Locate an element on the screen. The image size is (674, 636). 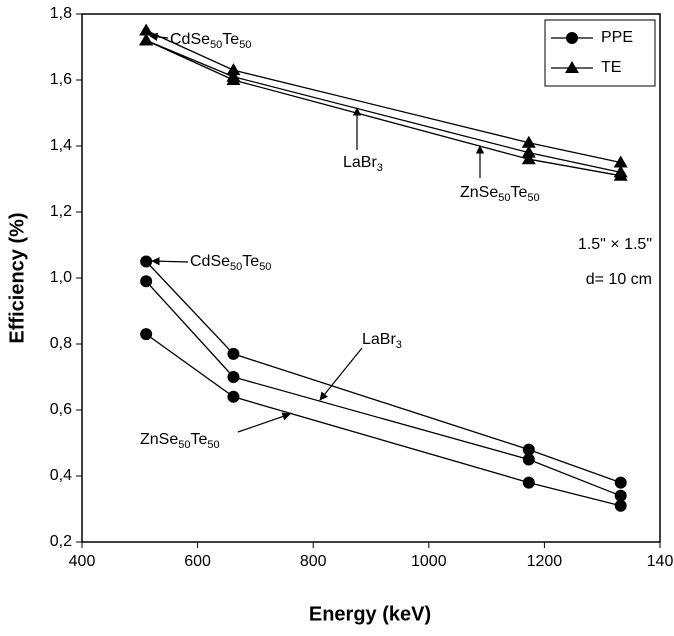
y-tick-label: 1,2 is located at coordinates (61, 211).